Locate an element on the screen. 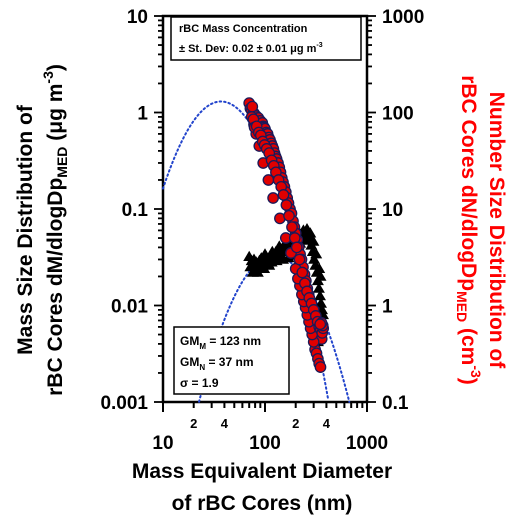 This screenshot has height=523, width=517. y-left-title-line1: Mass Size Distribution of is located at coordinates (25, 229).